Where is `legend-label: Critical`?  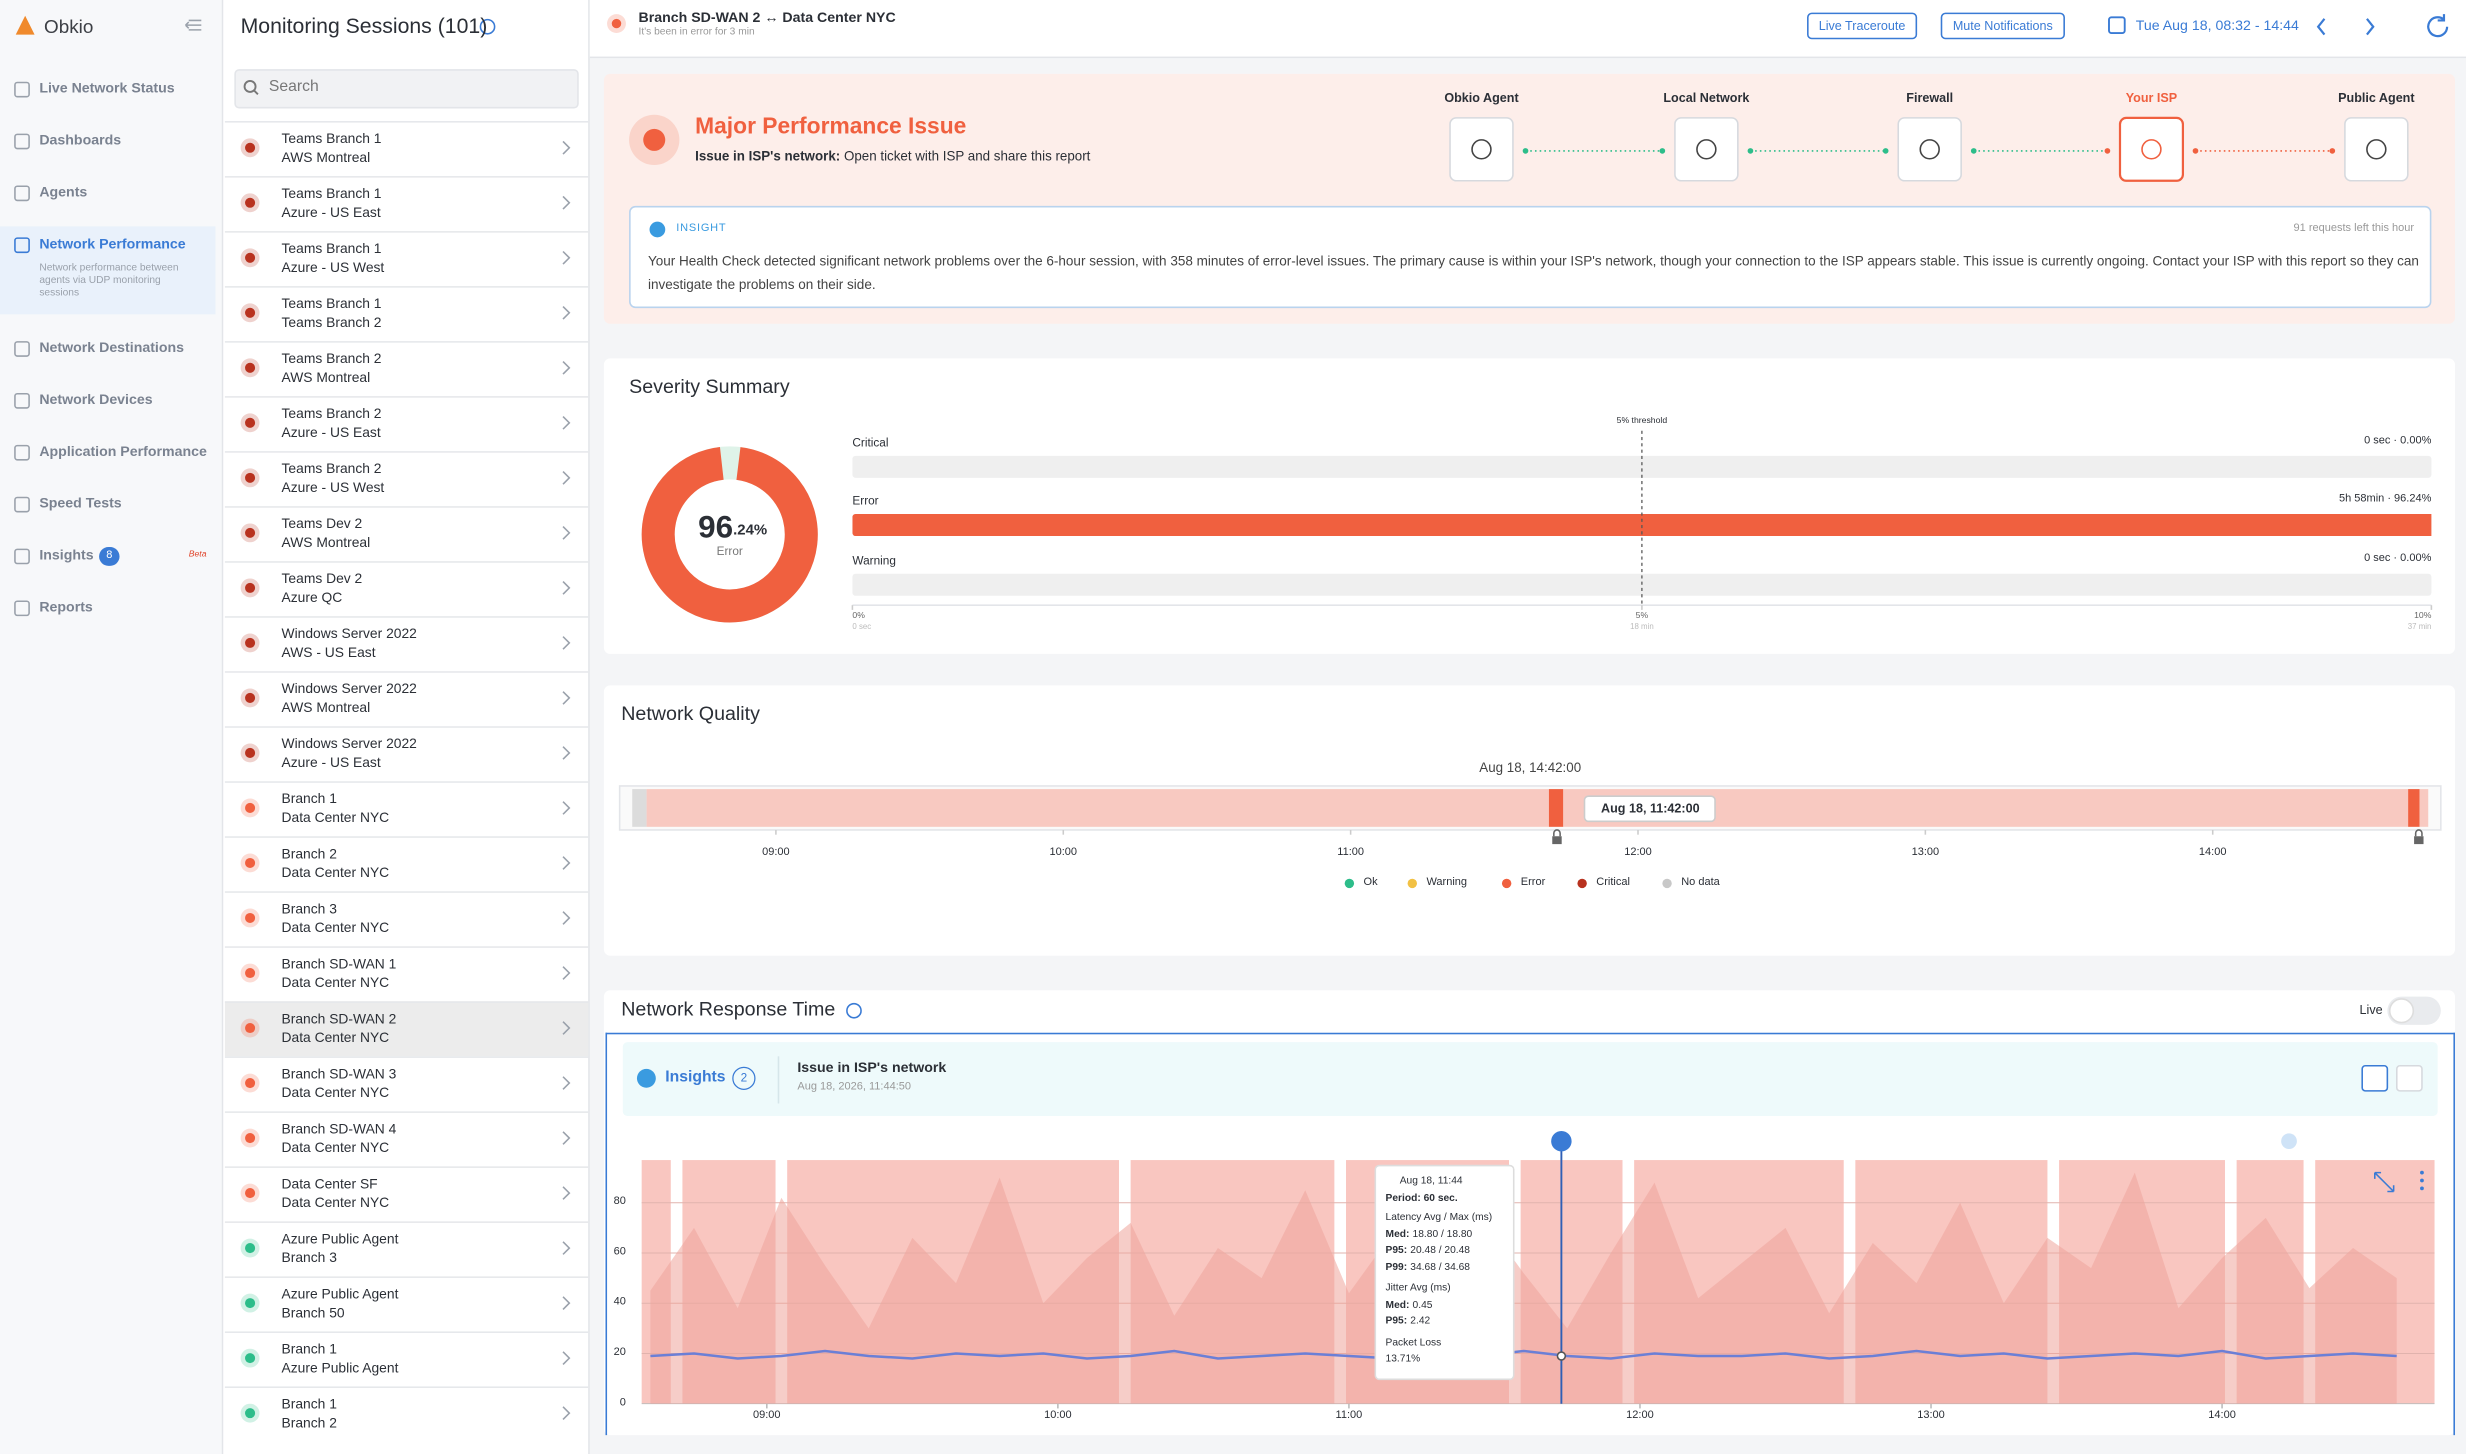
legend-label: Critical is located at coordinates (1613, 882).